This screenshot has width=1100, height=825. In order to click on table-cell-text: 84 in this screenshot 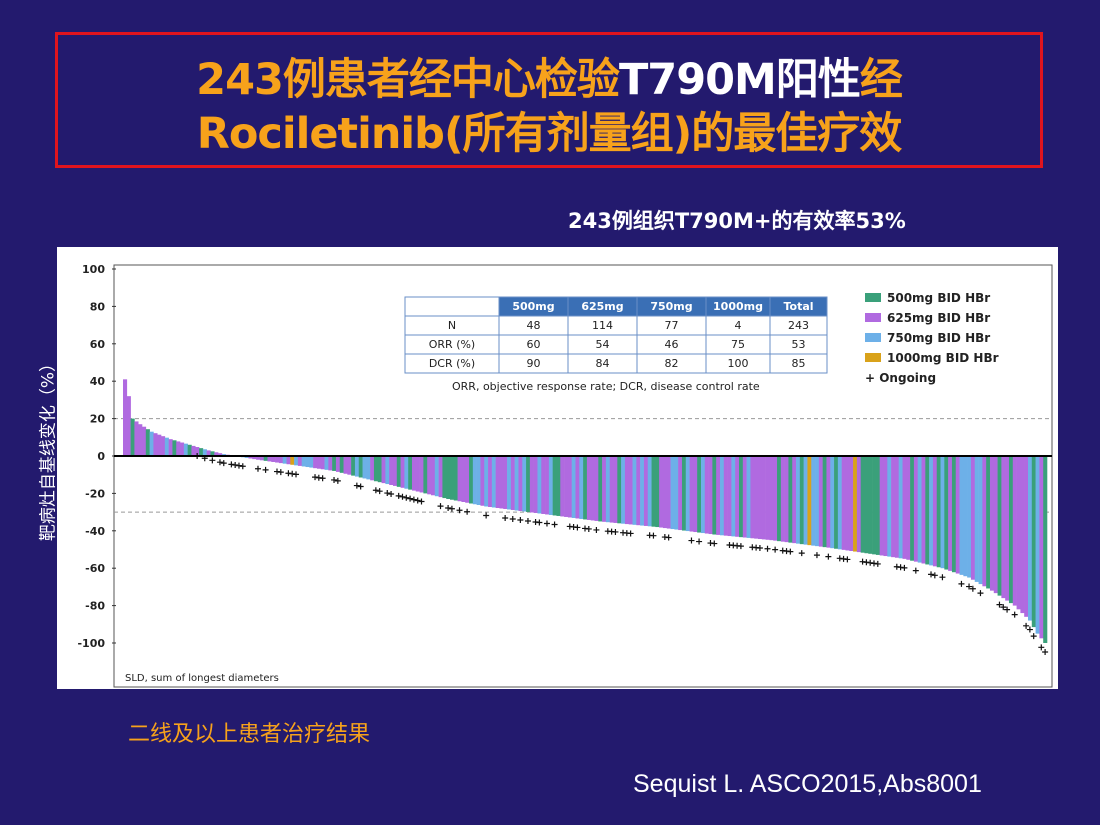, I will do `click(603, 363)`.